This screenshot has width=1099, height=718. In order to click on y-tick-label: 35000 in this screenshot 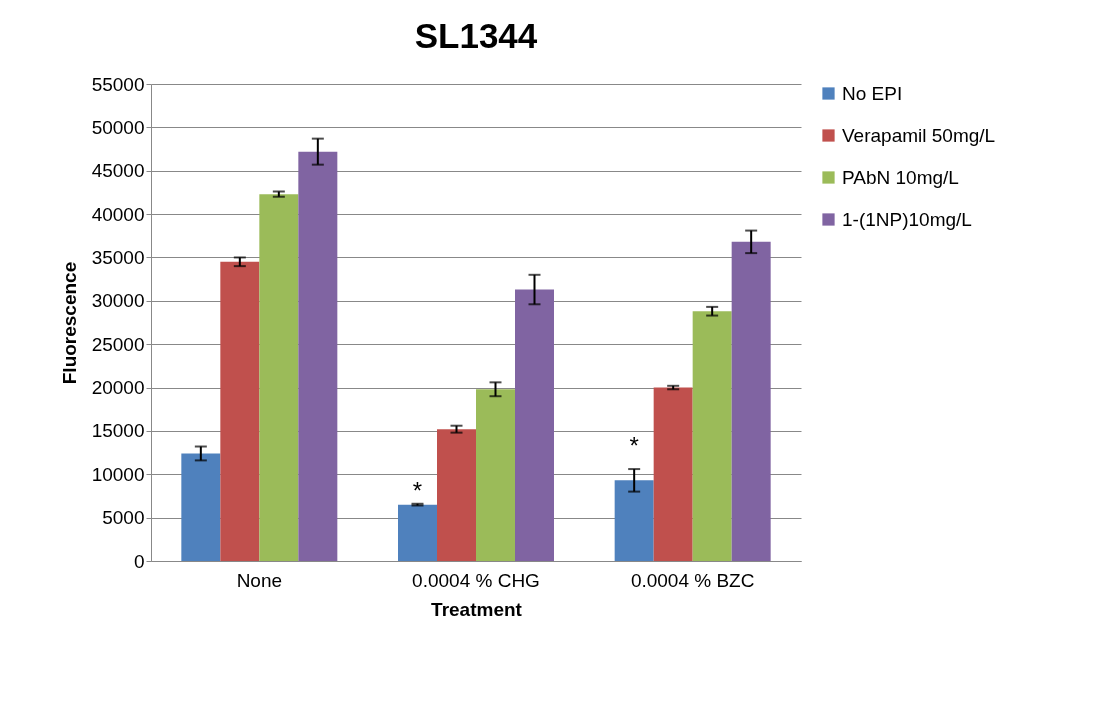, I will do `click(118, 257)`.